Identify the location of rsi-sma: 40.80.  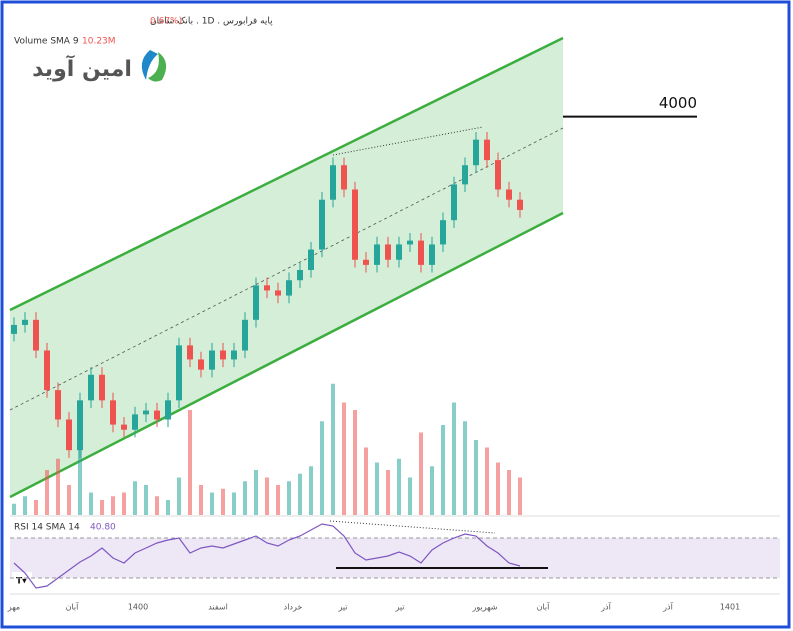
(103, 528).